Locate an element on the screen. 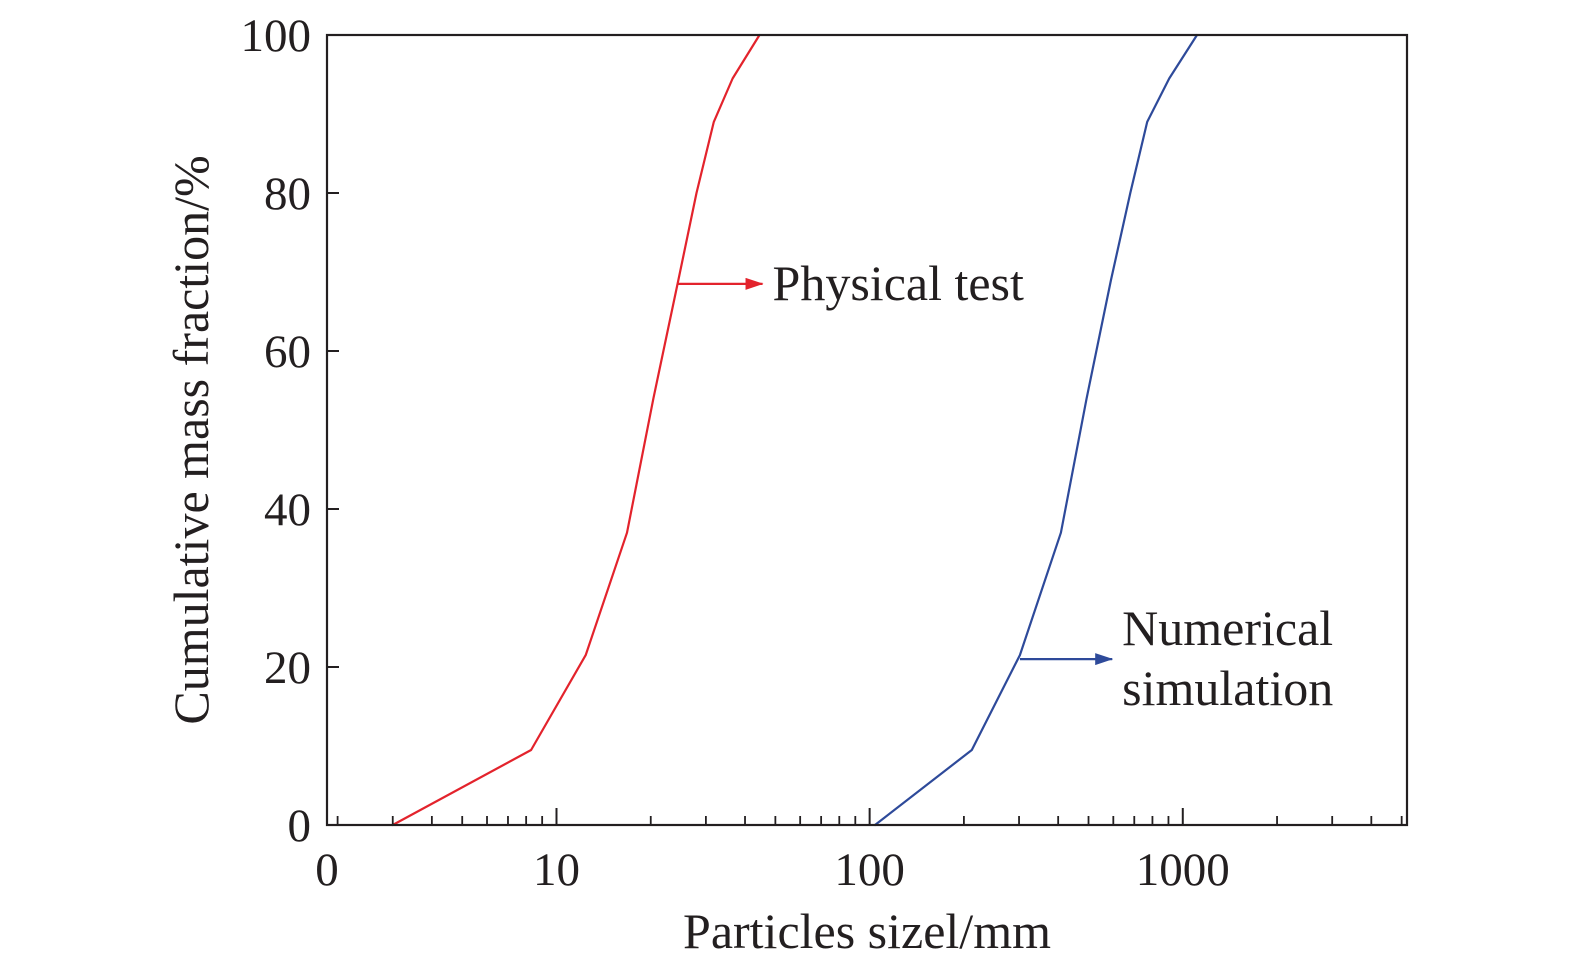  y-tick-label-0: 0 is located at coordinates (300, 826).